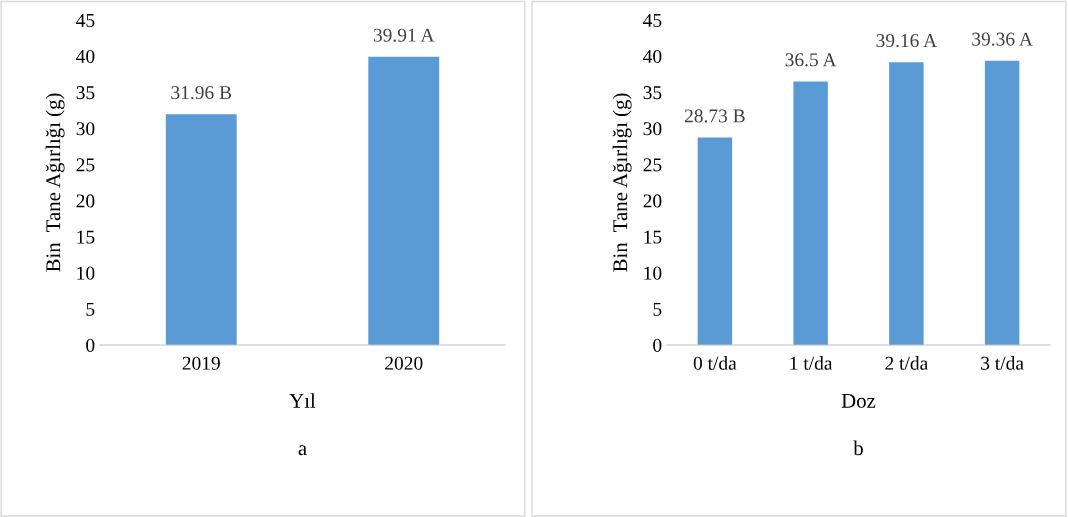  Describe the element at coordinates (811, 363) in the screenshot. I see `x-tick-label: 1 t/da` at that location.